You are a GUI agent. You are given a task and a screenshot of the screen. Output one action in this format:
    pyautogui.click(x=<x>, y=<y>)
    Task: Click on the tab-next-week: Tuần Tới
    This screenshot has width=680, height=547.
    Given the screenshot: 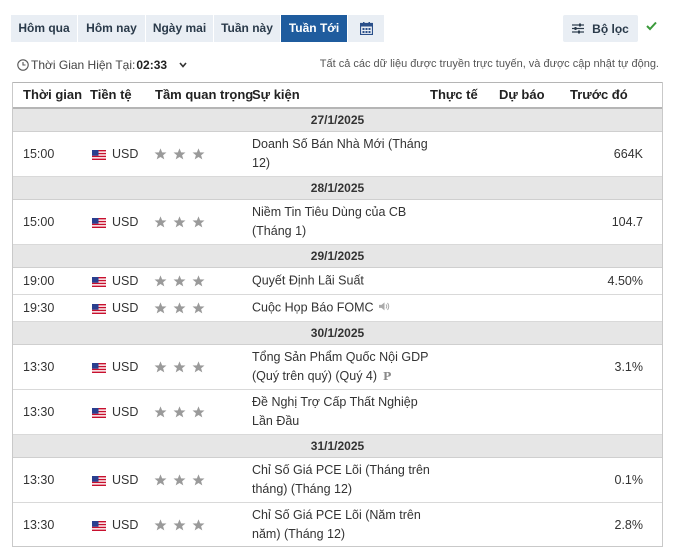 What is the action you would take?
    pyautogui.click(x=314, y=28)
    